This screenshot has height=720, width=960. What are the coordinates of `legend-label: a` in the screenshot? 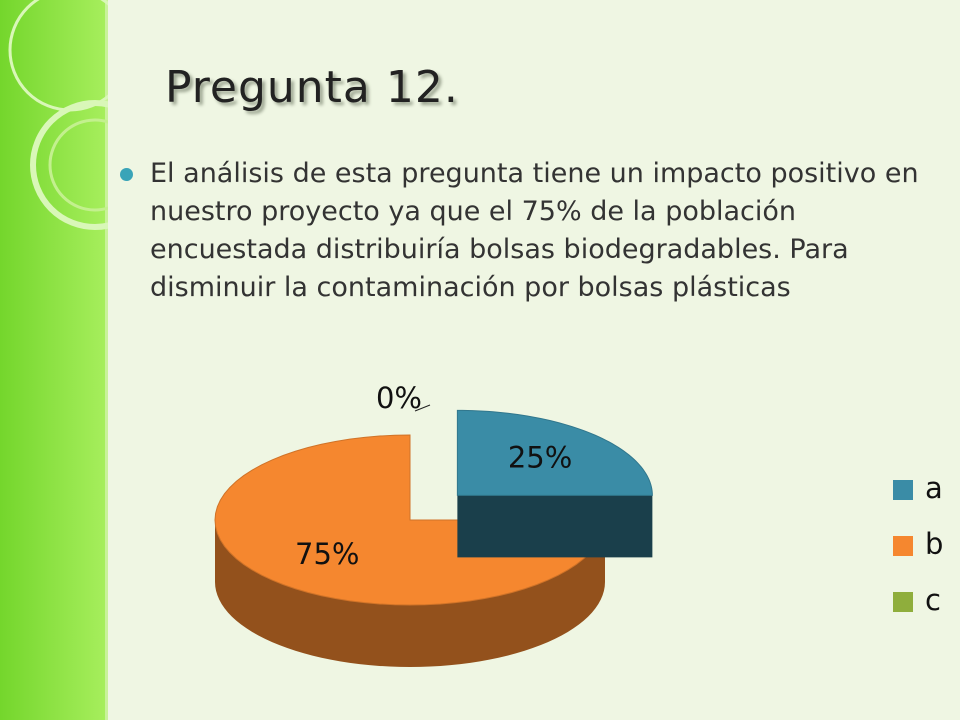 It's located at (934, 488).